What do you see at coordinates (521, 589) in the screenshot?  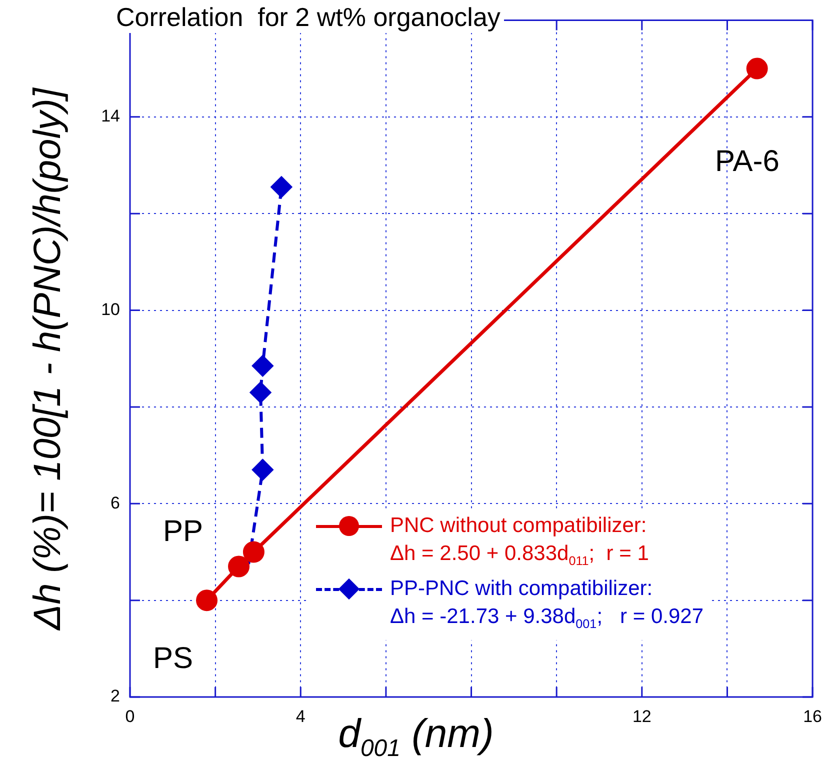 I see `legend-label: PP-PNC with compatibilizer:` at bounding box center [521, 589].